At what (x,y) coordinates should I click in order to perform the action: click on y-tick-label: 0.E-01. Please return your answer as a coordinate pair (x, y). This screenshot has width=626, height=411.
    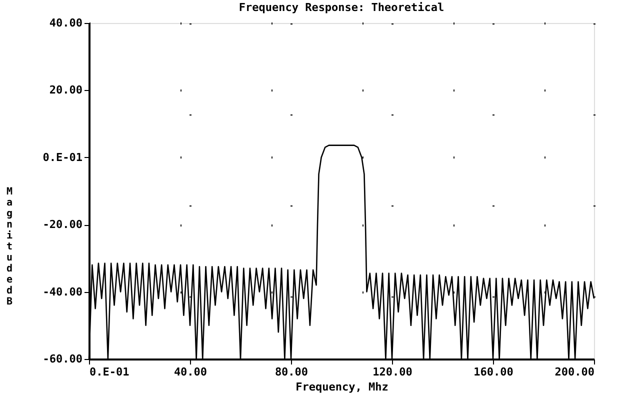
    Looking at the image, I should click on (62, 157).